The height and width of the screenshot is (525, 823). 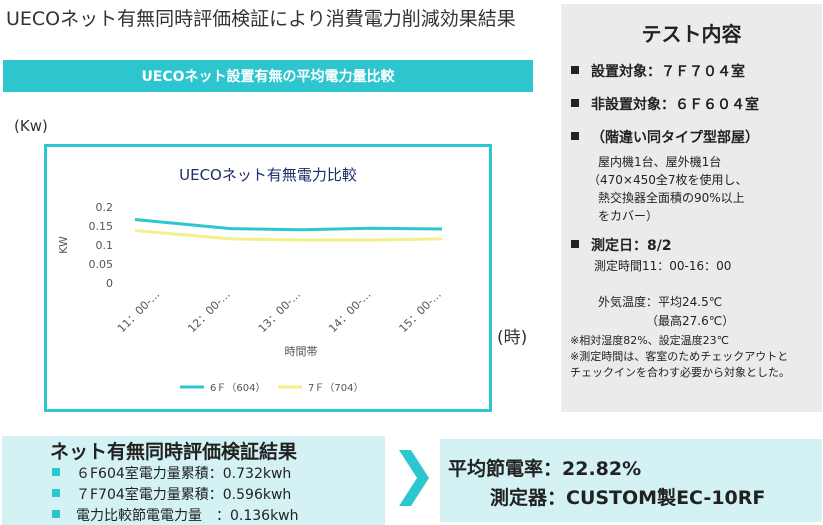 I want to click on room-type: （階違い同タイプ型部屋）, so click(x=665, y=137).